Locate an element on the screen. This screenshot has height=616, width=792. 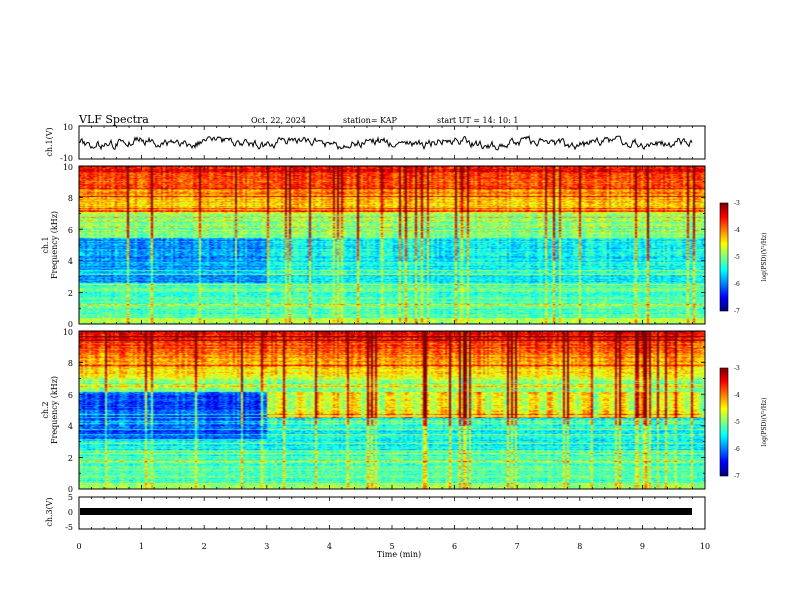
ch1-waveform-line is located at coordinates (386, 143).